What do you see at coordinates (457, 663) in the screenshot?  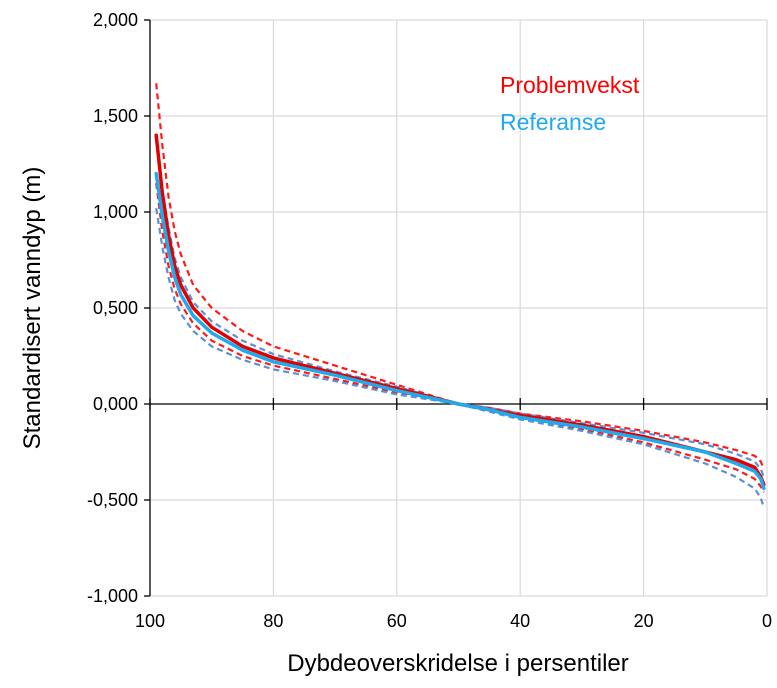 I see `x-axis-title: Dybdeoverskridelse i persentiler` at bounding box center [457, 663].